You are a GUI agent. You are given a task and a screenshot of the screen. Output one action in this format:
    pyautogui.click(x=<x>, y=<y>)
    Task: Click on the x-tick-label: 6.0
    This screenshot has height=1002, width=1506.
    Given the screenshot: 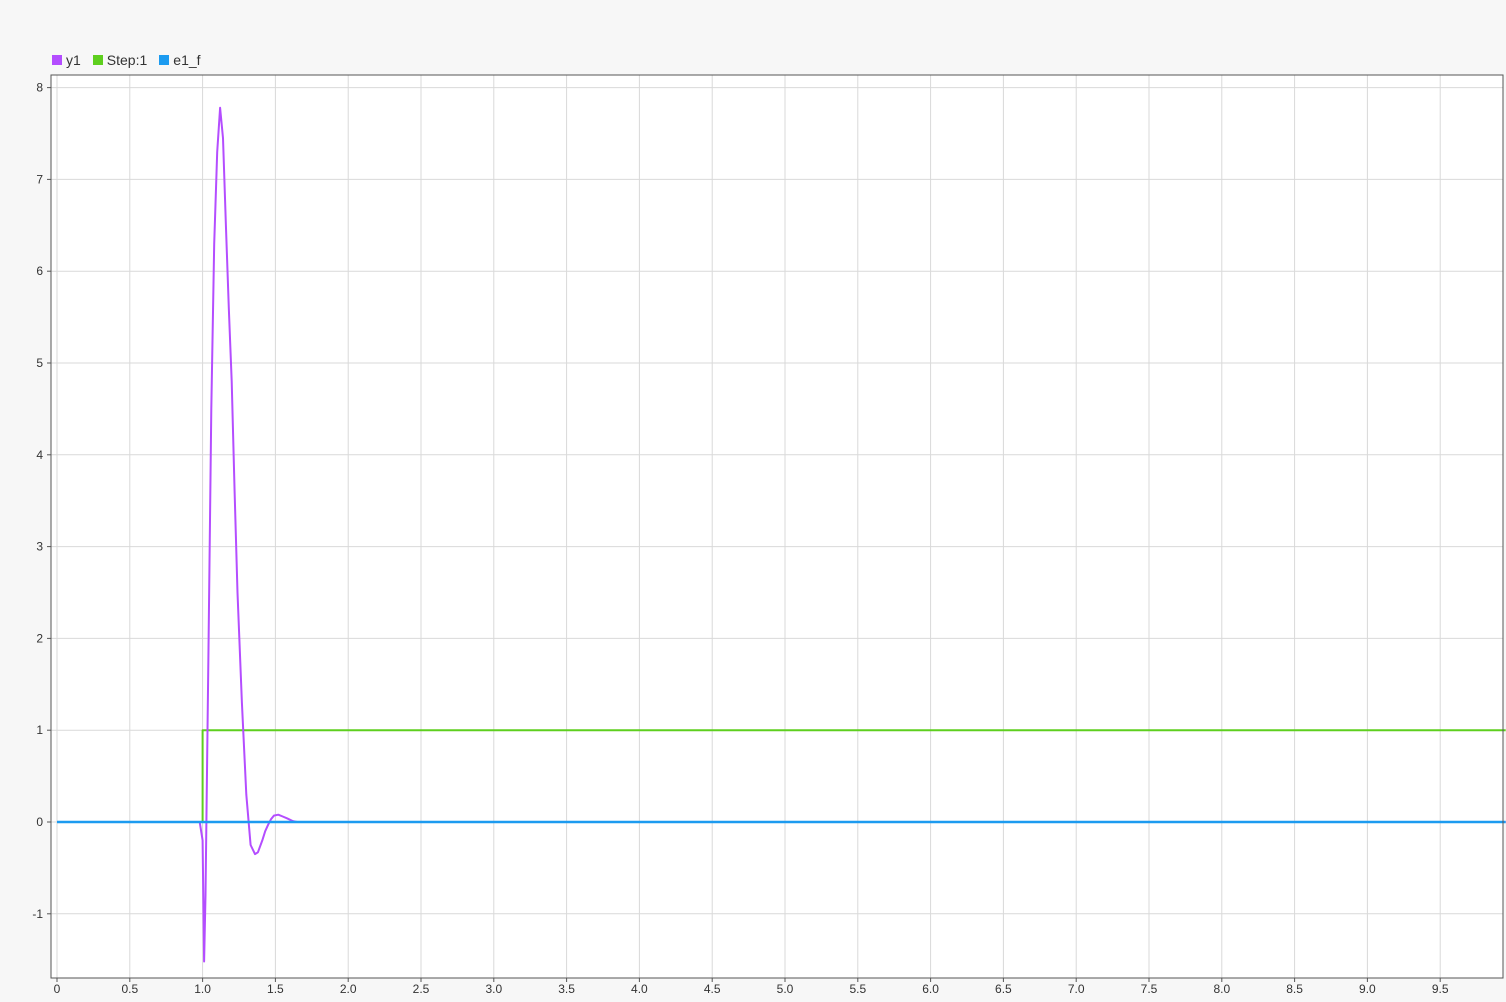 What is the action you would take?
    pyautogui.click(x=930, y=989)
    